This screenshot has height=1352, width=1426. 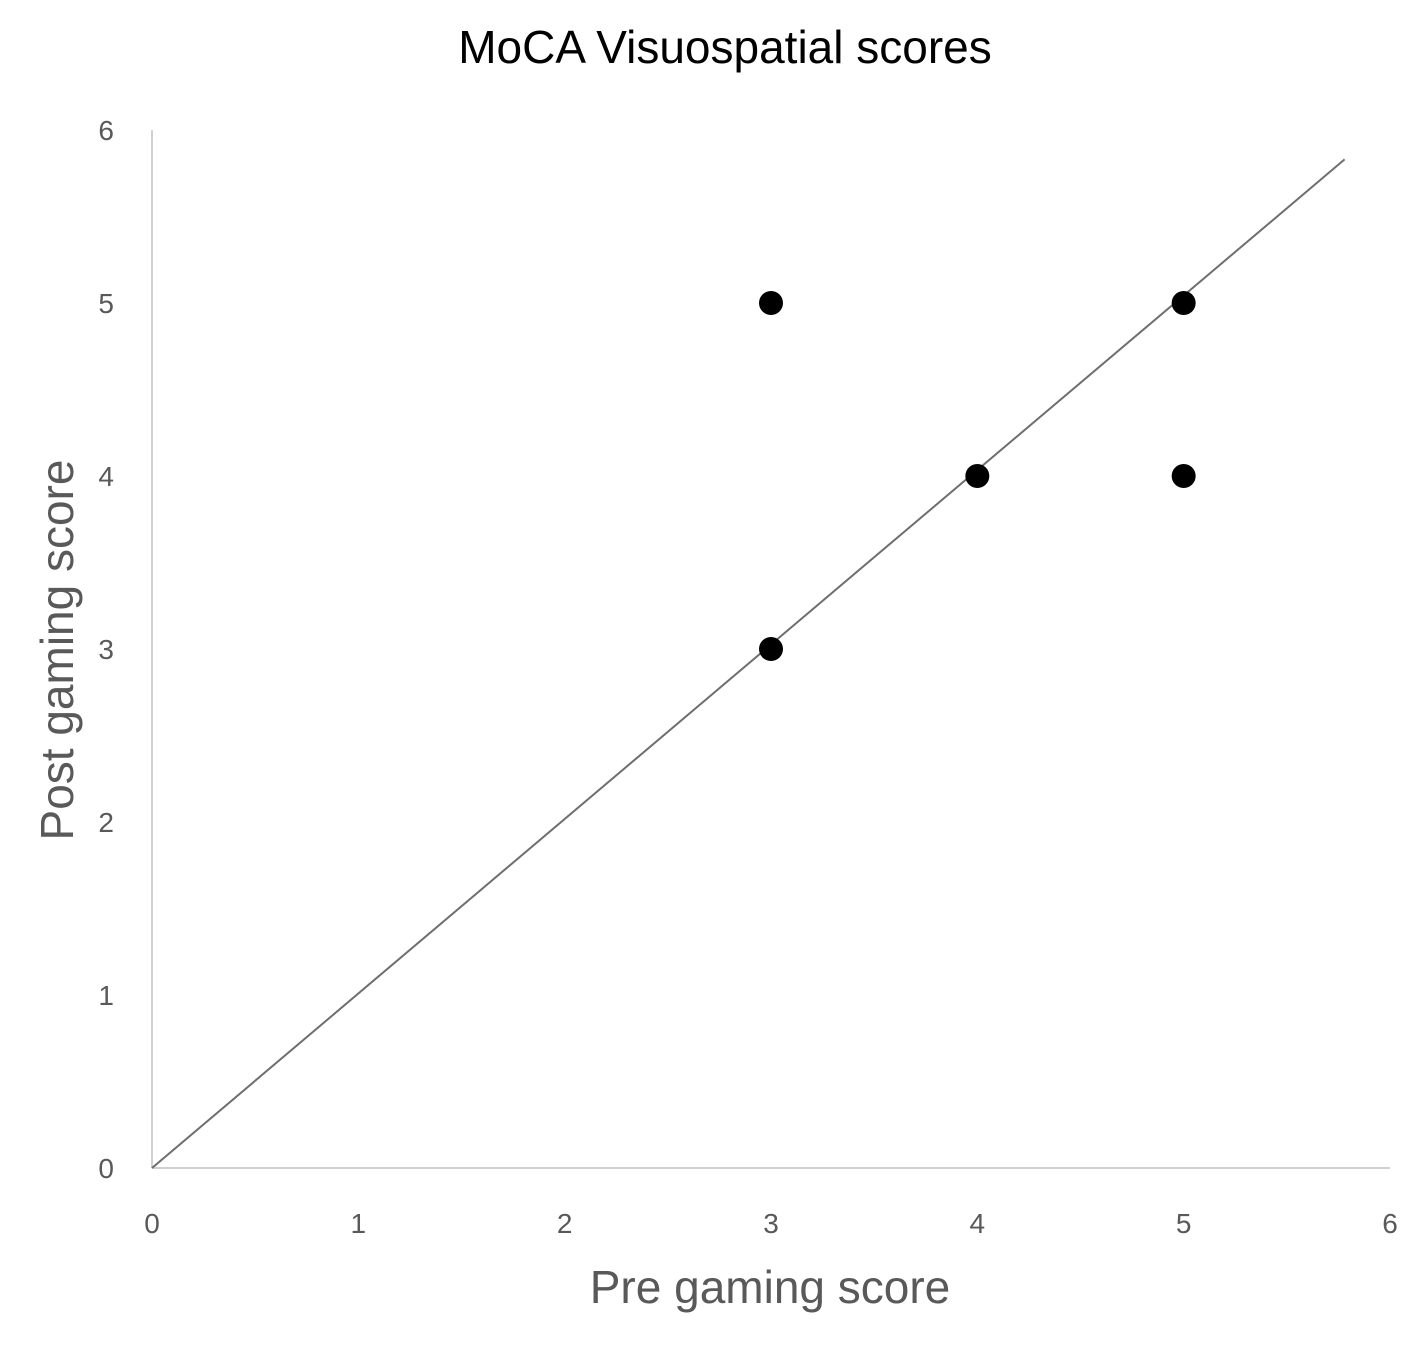 I want to click on x-tick-label: 3, so click(x=771, y=1223).